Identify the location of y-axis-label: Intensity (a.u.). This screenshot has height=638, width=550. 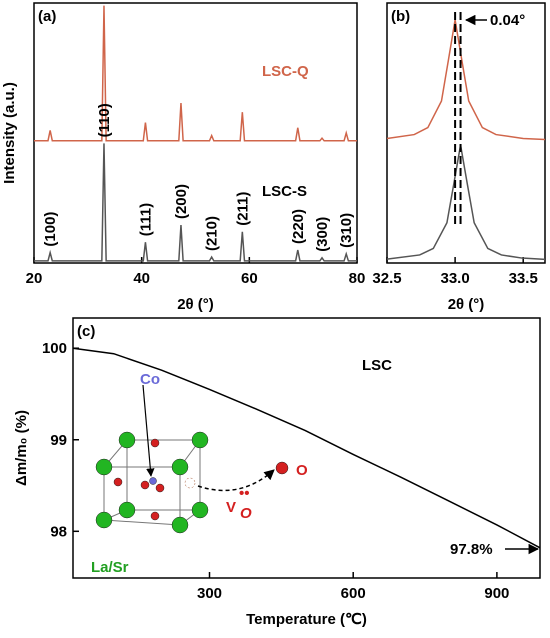
(9, 133).